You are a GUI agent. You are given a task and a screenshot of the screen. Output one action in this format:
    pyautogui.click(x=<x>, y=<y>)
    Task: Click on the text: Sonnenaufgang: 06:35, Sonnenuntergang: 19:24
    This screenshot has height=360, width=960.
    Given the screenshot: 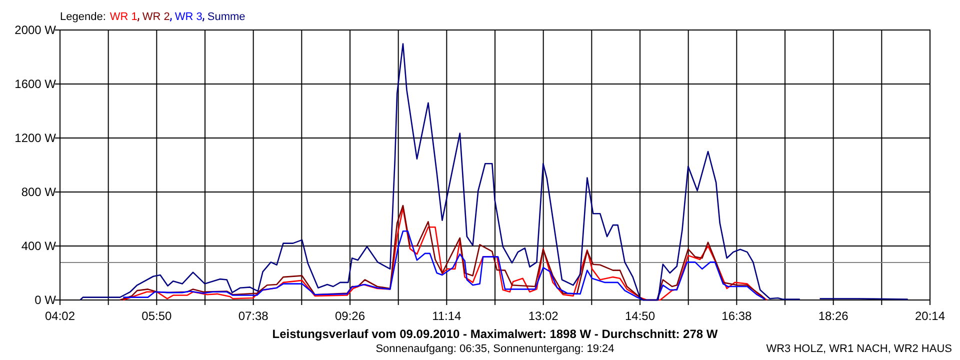 What is the action you would take?
    pyautogui.click(x=495, y=349)
    